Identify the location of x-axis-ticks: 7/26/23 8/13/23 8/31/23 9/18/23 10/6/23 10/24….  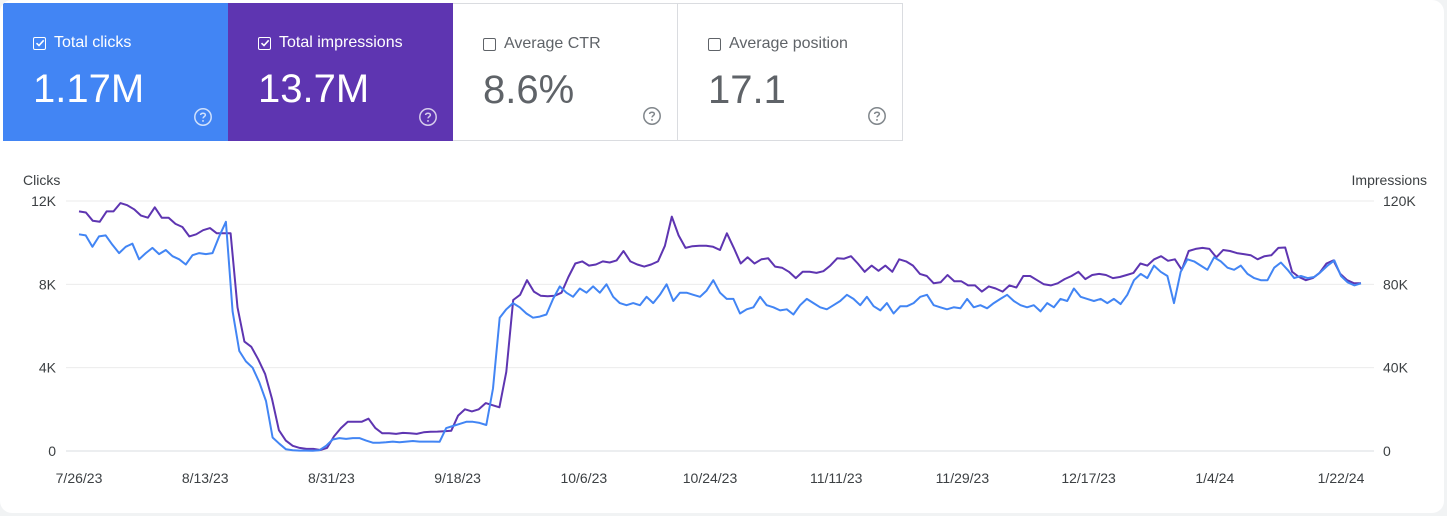
(710, 478).